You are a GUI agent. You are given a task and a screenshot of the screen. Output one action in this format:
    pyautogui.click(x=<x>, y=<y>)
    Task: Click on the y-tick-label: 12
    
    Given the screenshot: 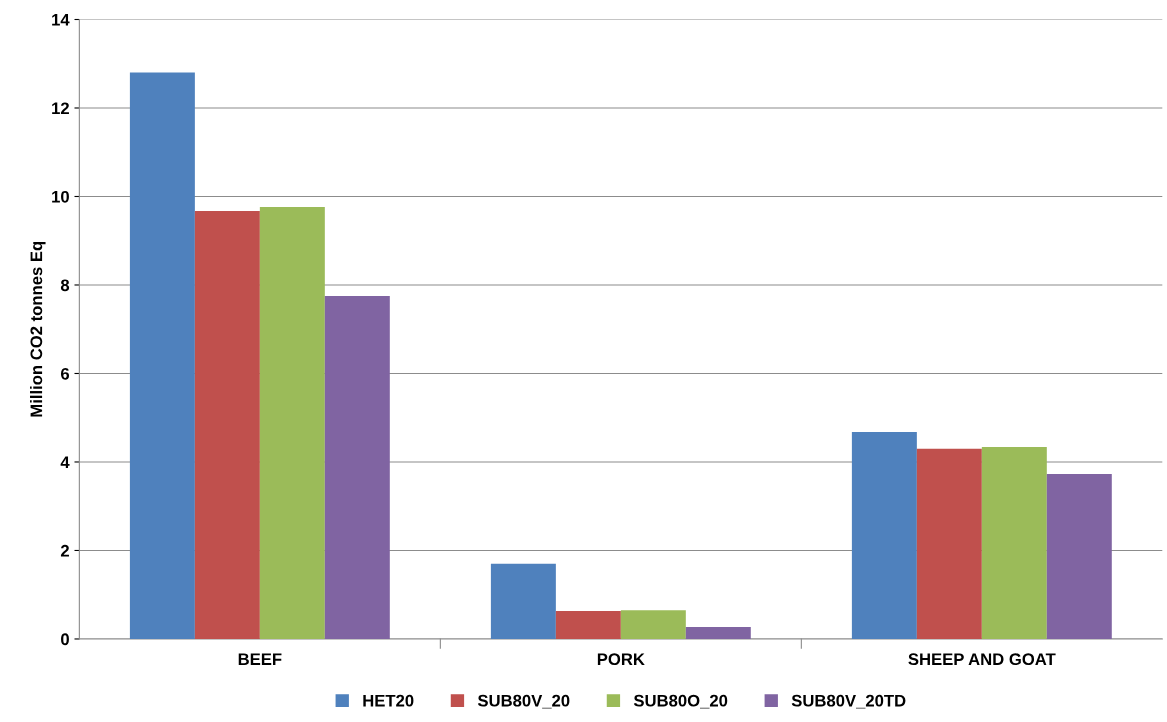 What is the action you would take?
    pyautogui.click(x=60, y=108)
    